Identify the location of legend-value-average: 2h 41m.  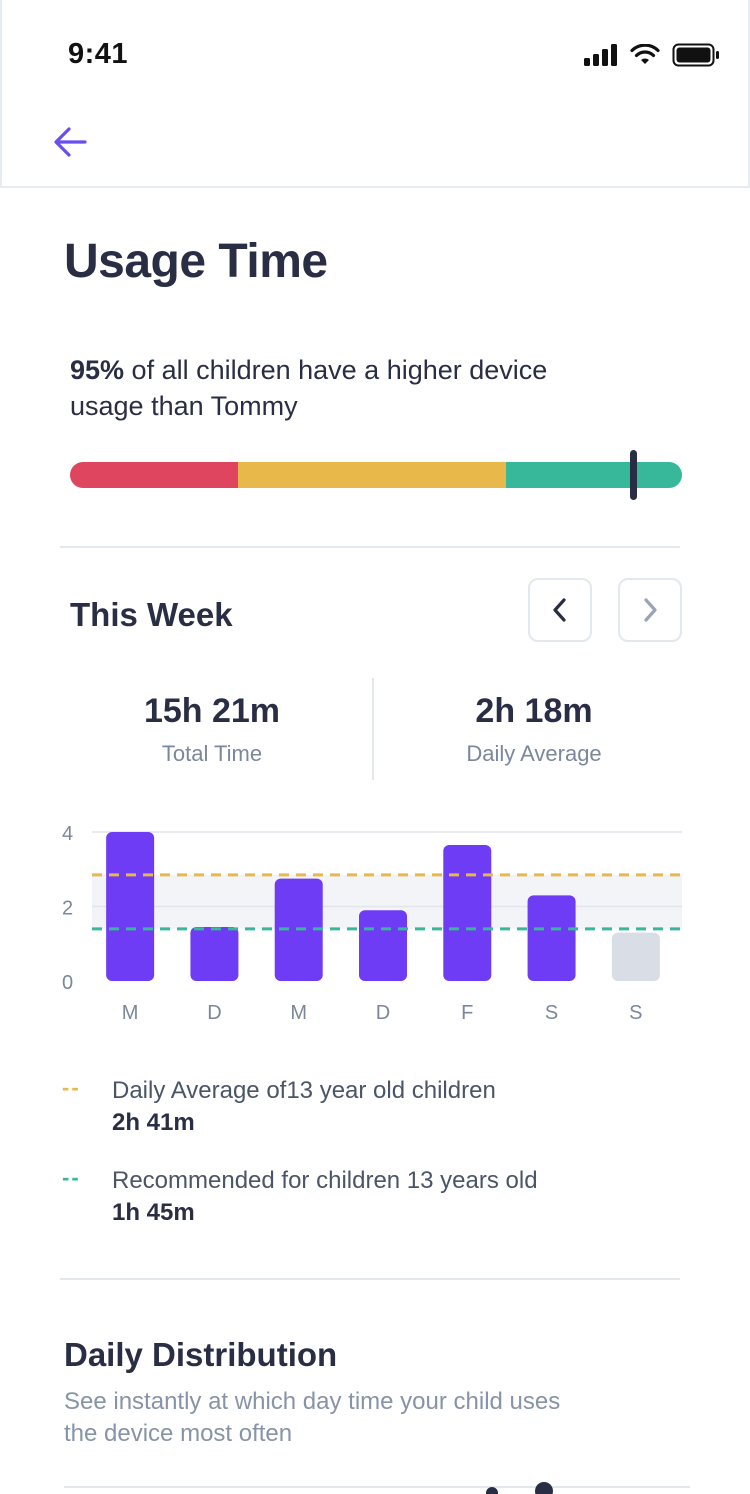
(153, 1122).